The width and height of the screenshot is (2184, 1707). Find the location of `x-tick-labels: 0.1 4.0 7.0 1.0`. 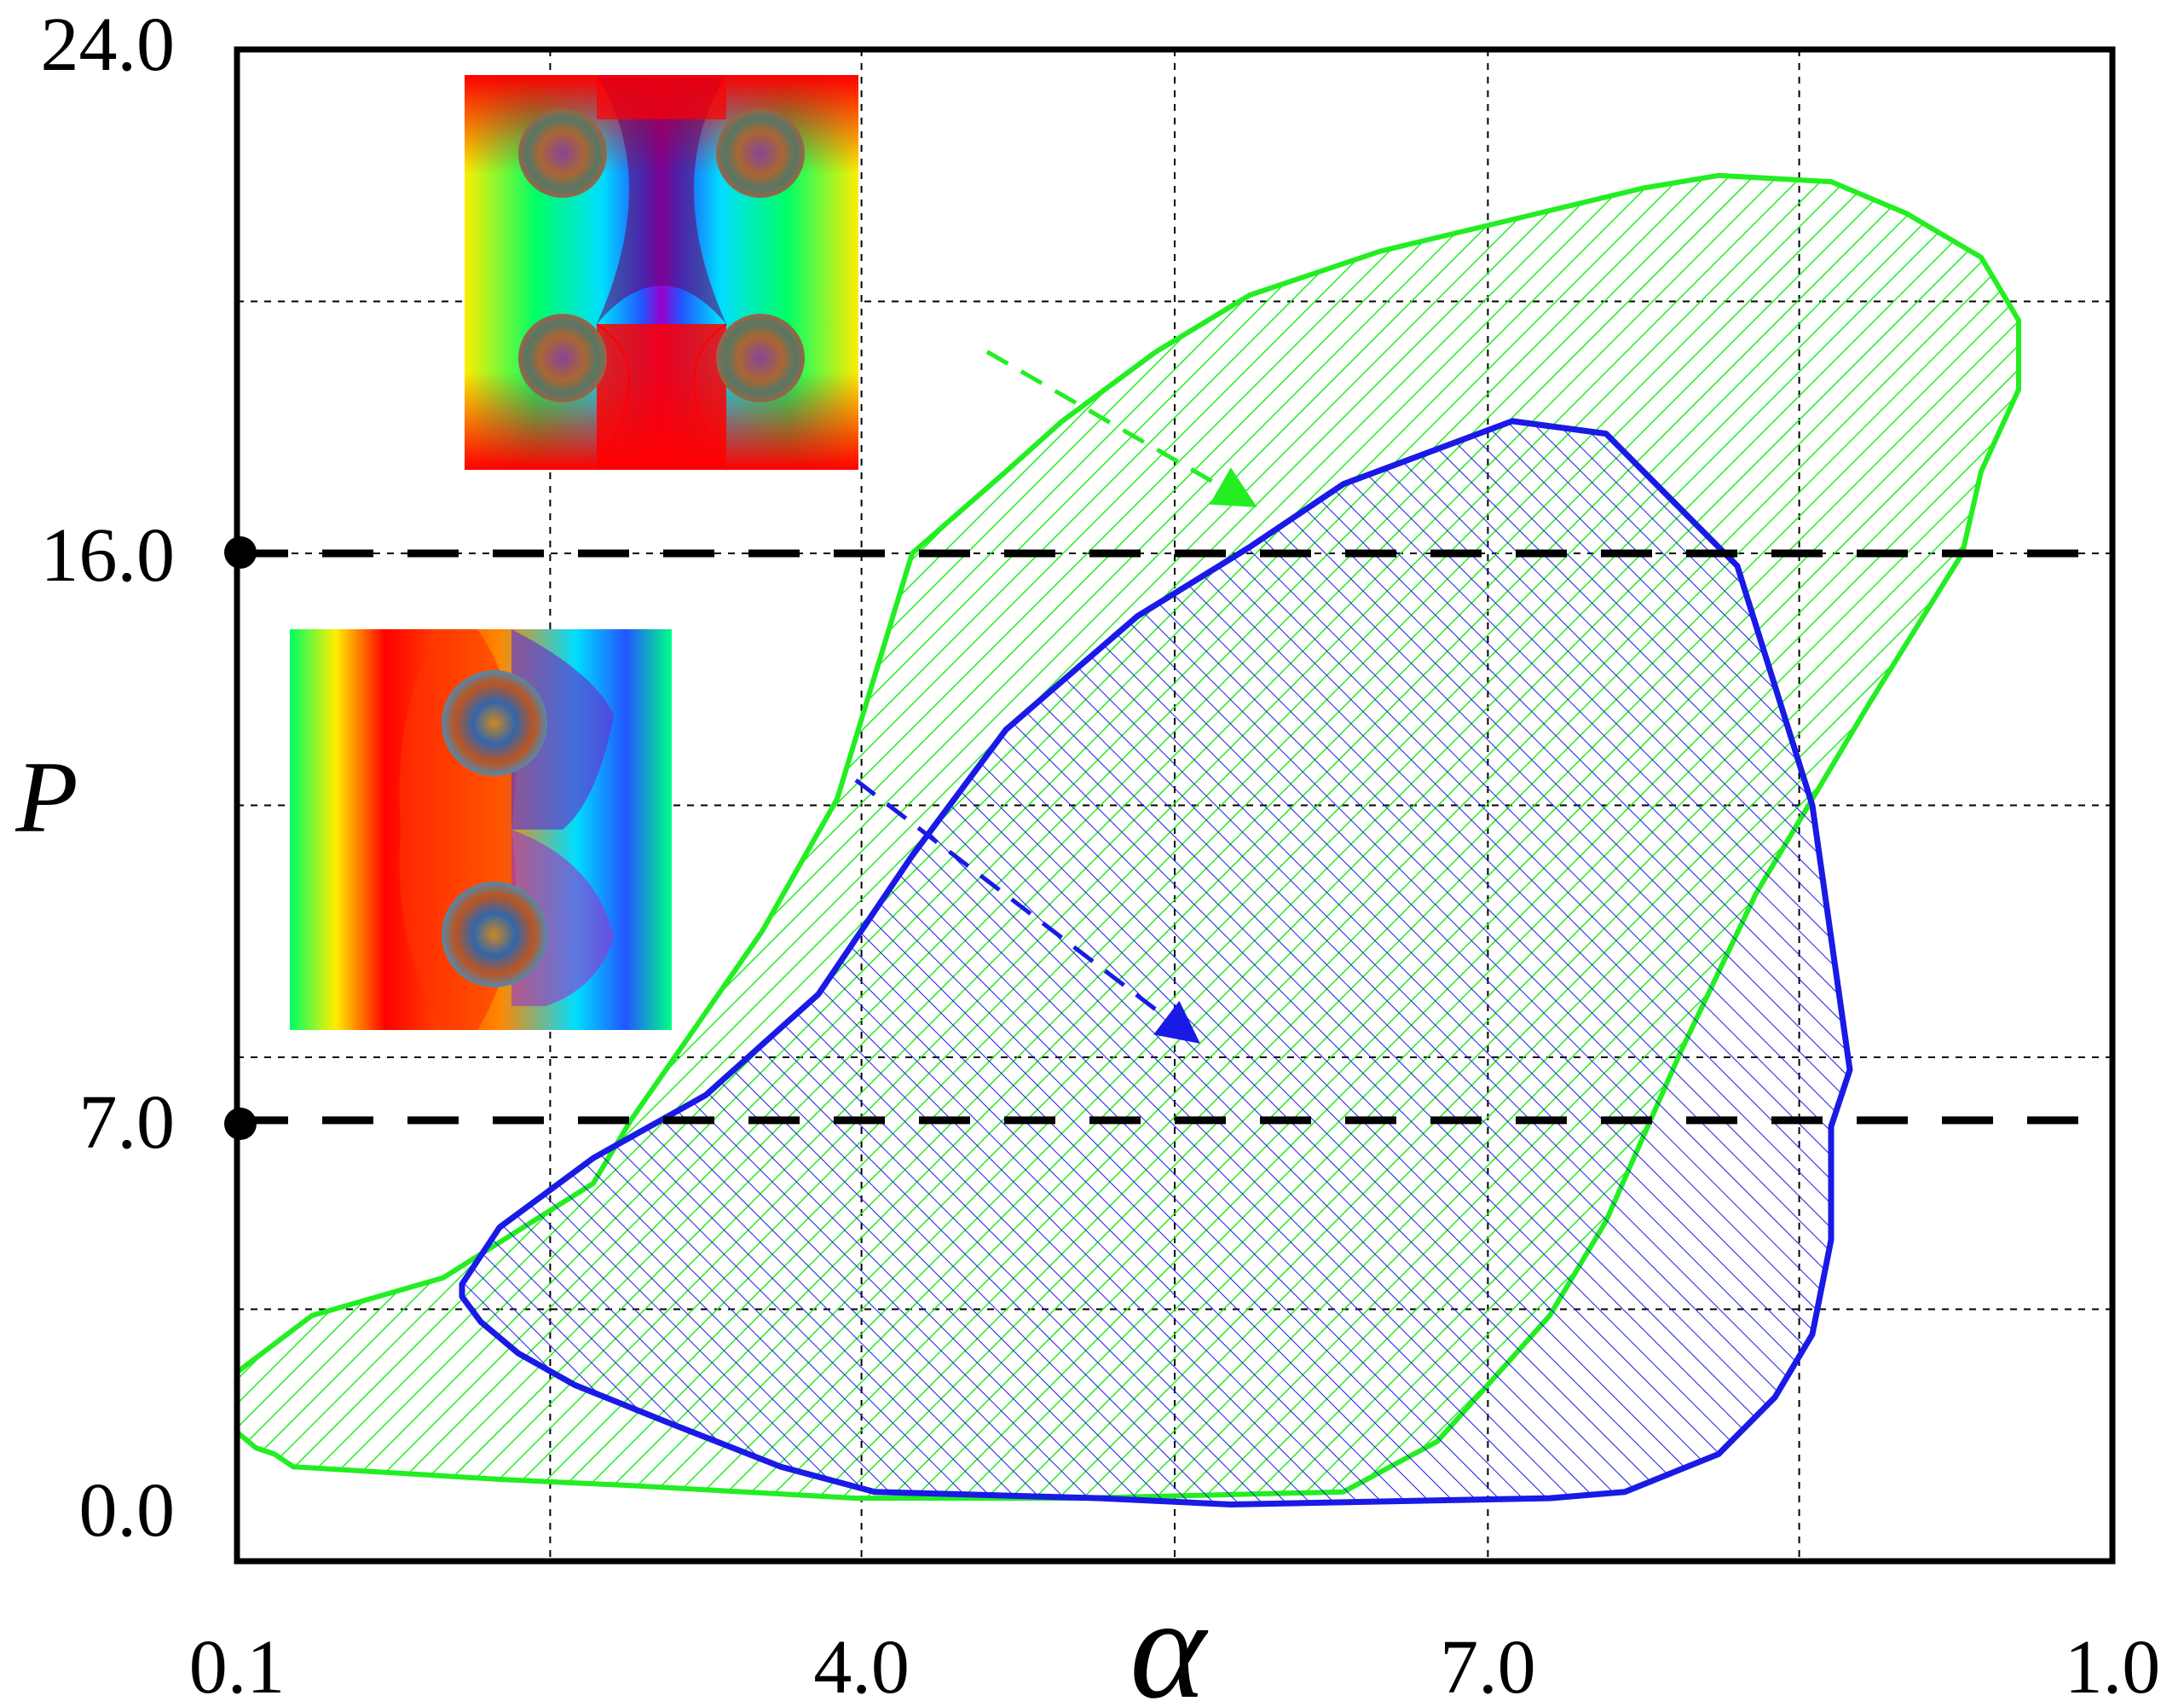

x-tick-labels: 0.1 4.0 7.0 1.0 is located at coordinates (1175, 1666).